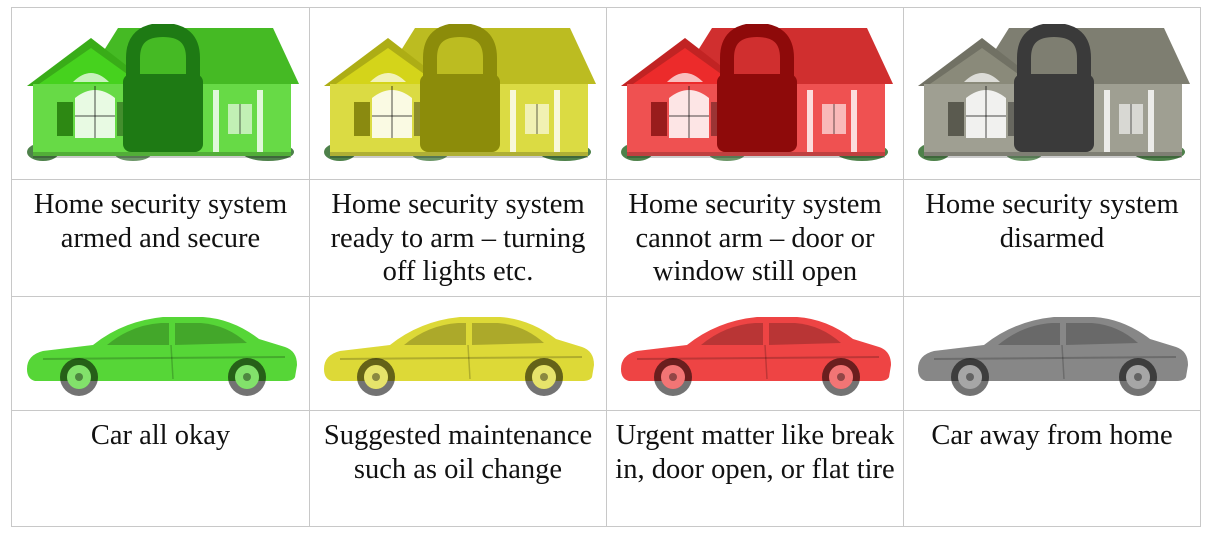 The height and width of the screenshot is (539, 1213). Describe the element at coordinates (1052, 469) in the screenshot. I see `car-away-caption-cell: Car away from home` at that location.